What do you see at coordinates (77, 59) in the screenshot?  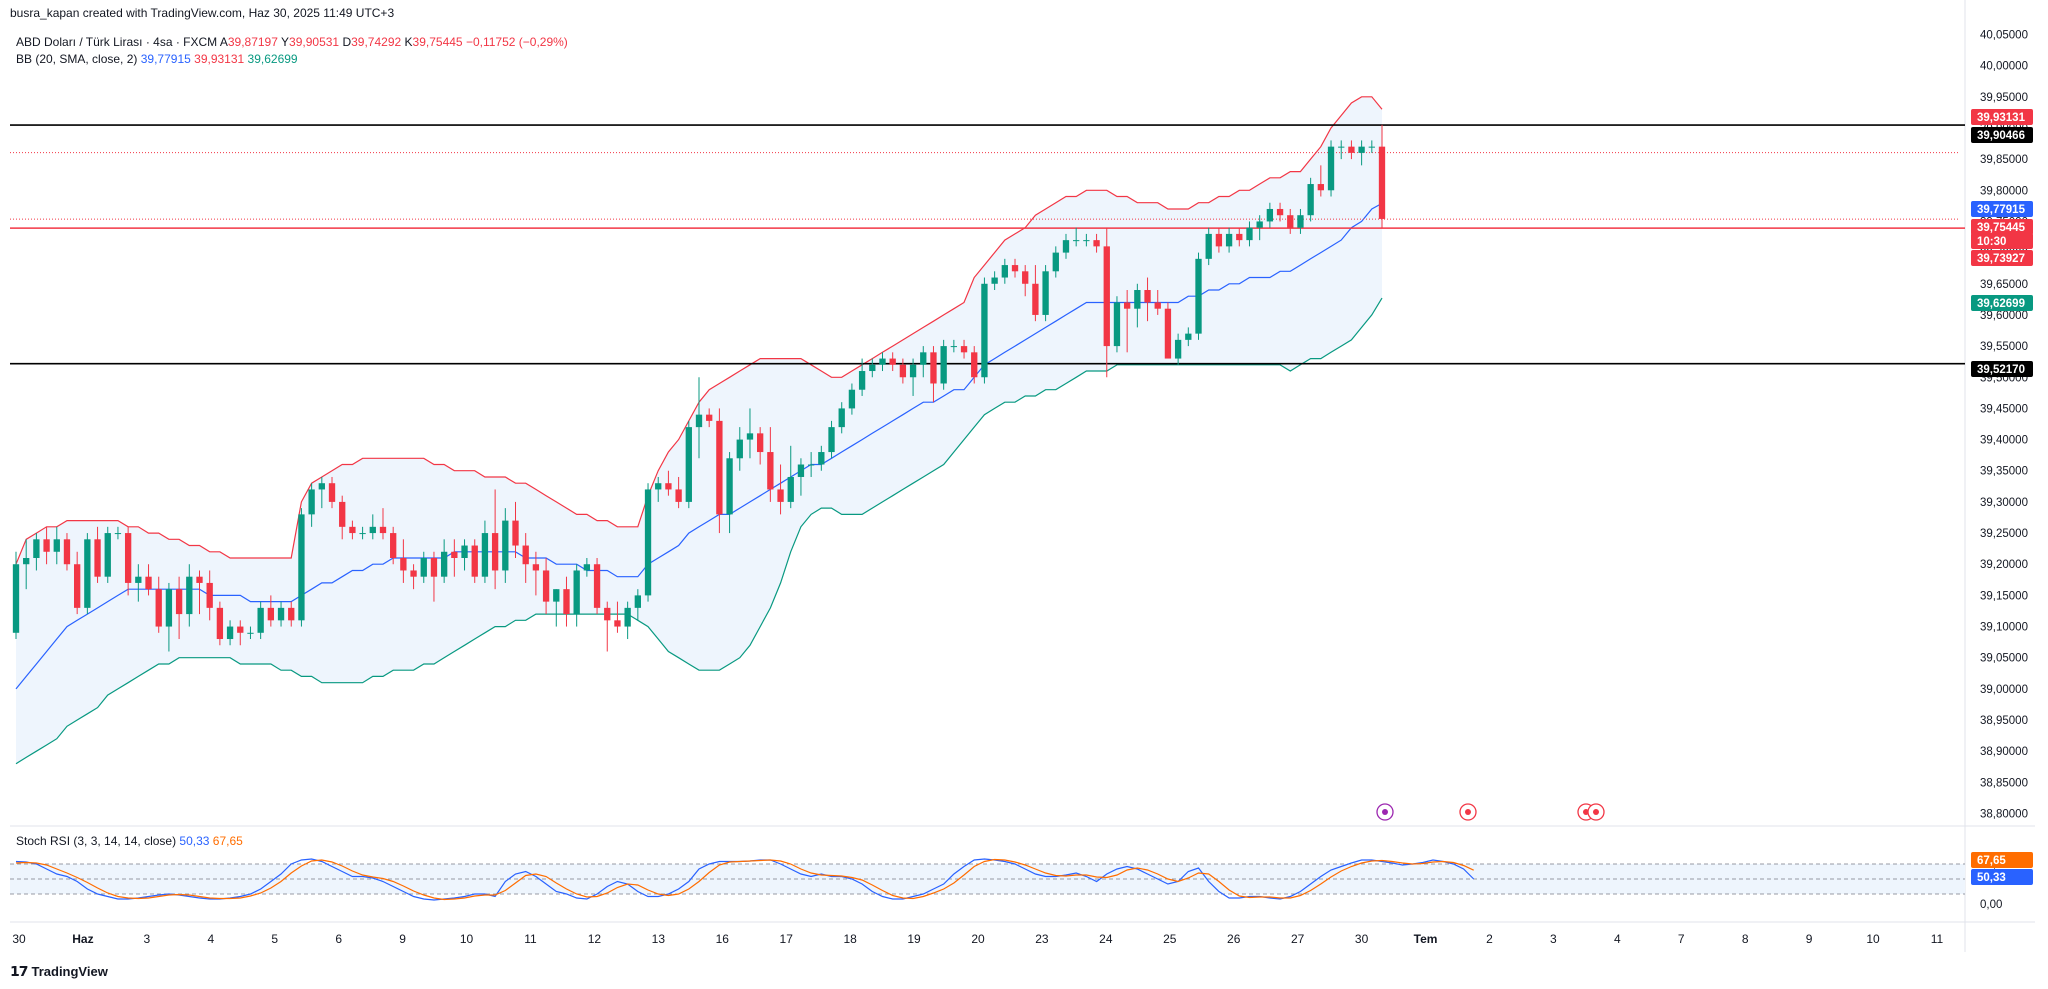 I see `bb-indicator-name: BB (20, SMA, close, 2)` at bounding box center [77, 59].